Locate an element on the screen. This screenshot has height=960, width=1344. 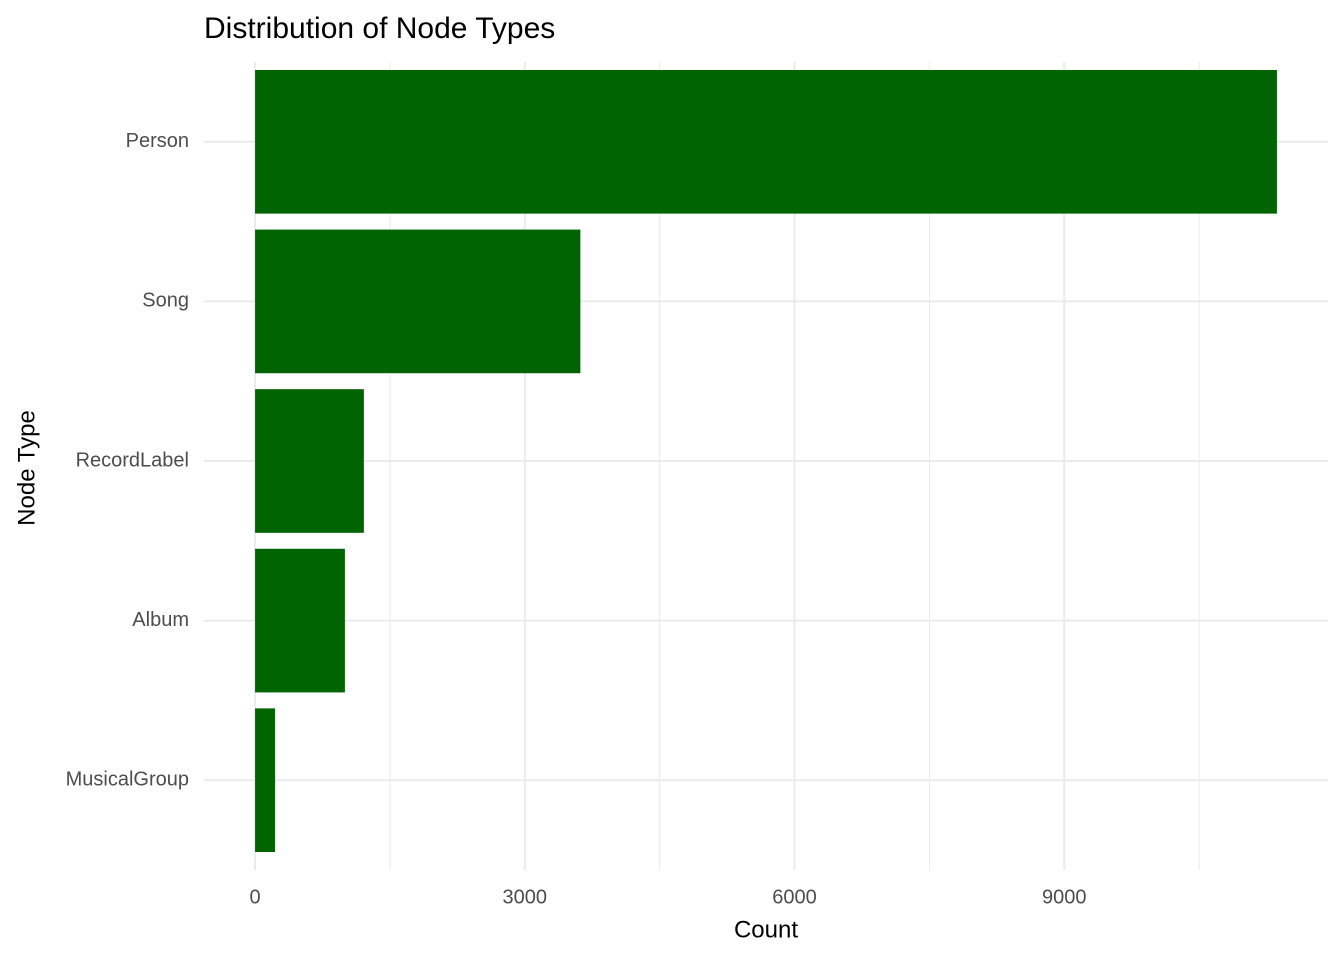
y-tick-label: RecordLabel is located at coordinates (132, 460).